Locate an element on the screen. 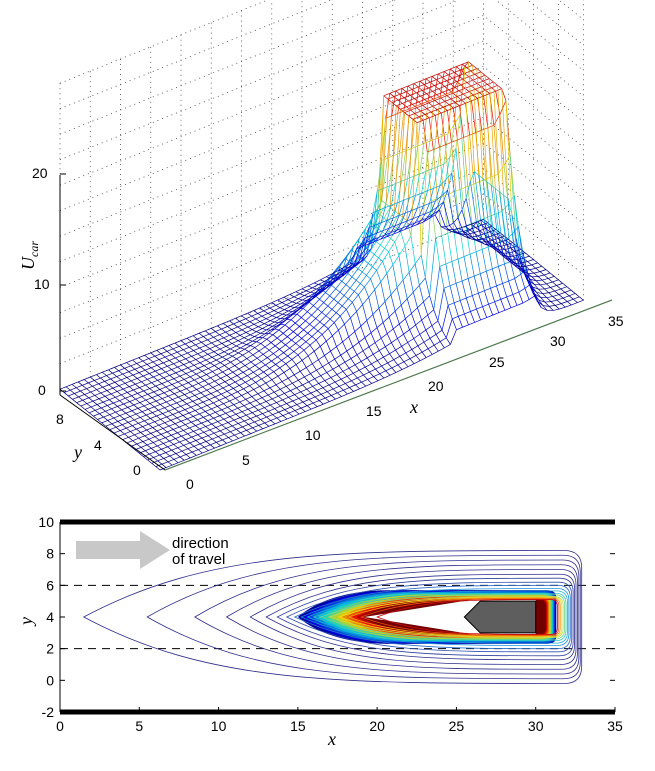  contour-x-tick-label: 20 is located at coordinates (377, 726).